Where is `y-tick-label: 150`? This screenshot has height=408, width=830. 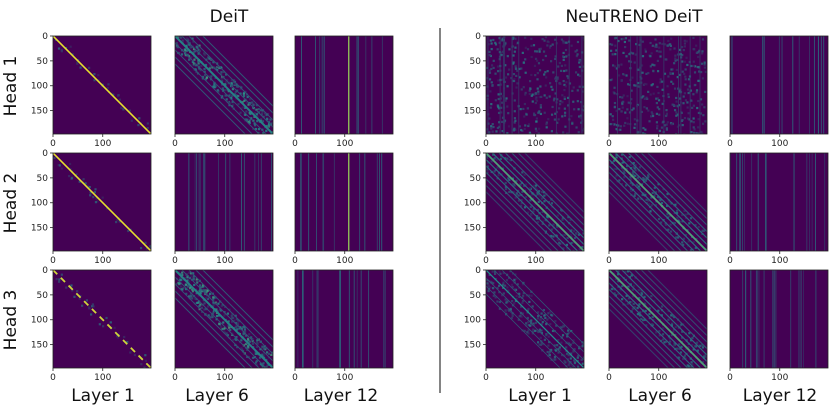
y-tick-label: 150 is located at coordinates (472, 112).